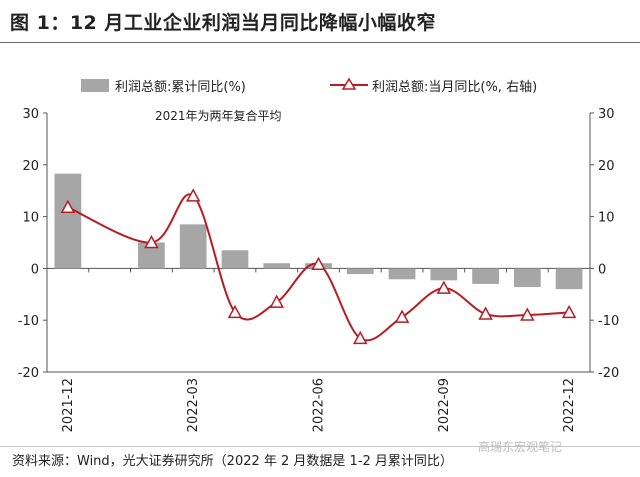 The width and height of the screenshot is (640, 477). I want to click on left-tick-label: -20, so click(28, 373).